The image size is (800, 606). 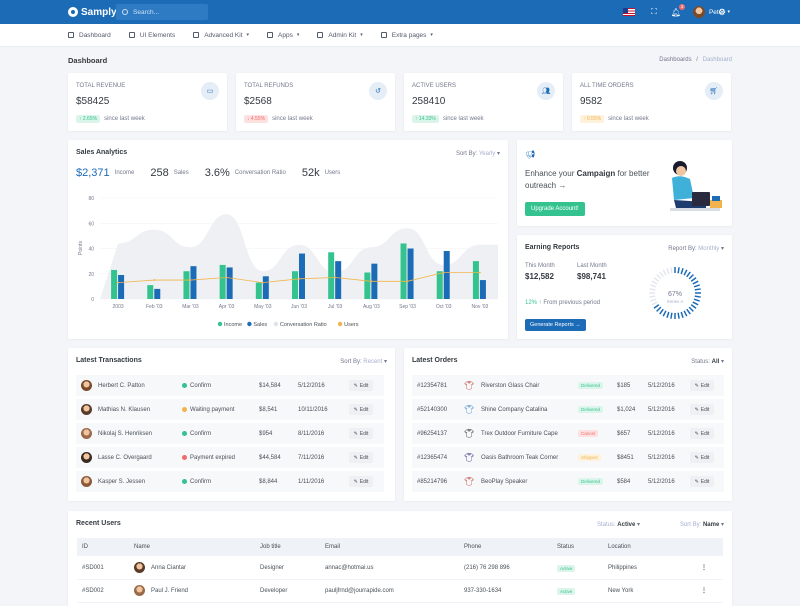 I want to click on nav-item-advanced-kit: Advanced Kit ▾, so click(x=221, y=35).